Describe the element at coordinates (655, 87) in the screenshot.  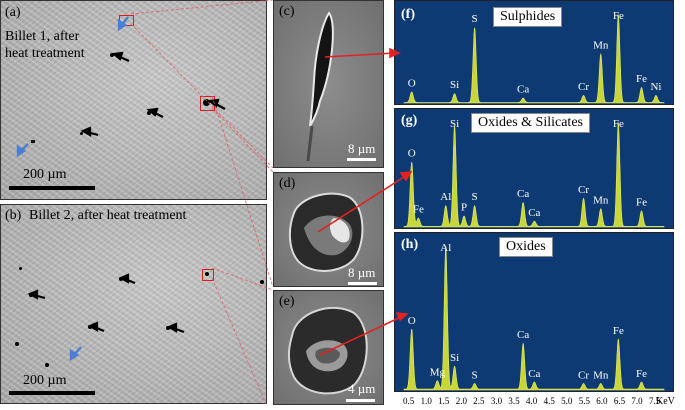
I see `peak-label: Ni` at that location.